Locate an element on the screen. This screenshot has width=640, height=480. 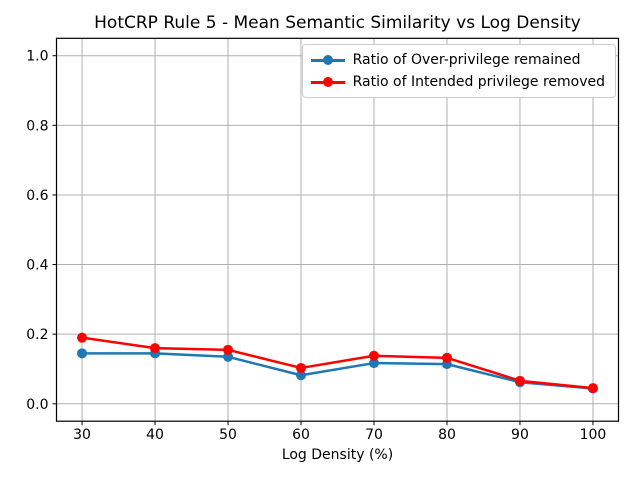
y-tick-label: 0.8 is located at coordinates (37, 126).